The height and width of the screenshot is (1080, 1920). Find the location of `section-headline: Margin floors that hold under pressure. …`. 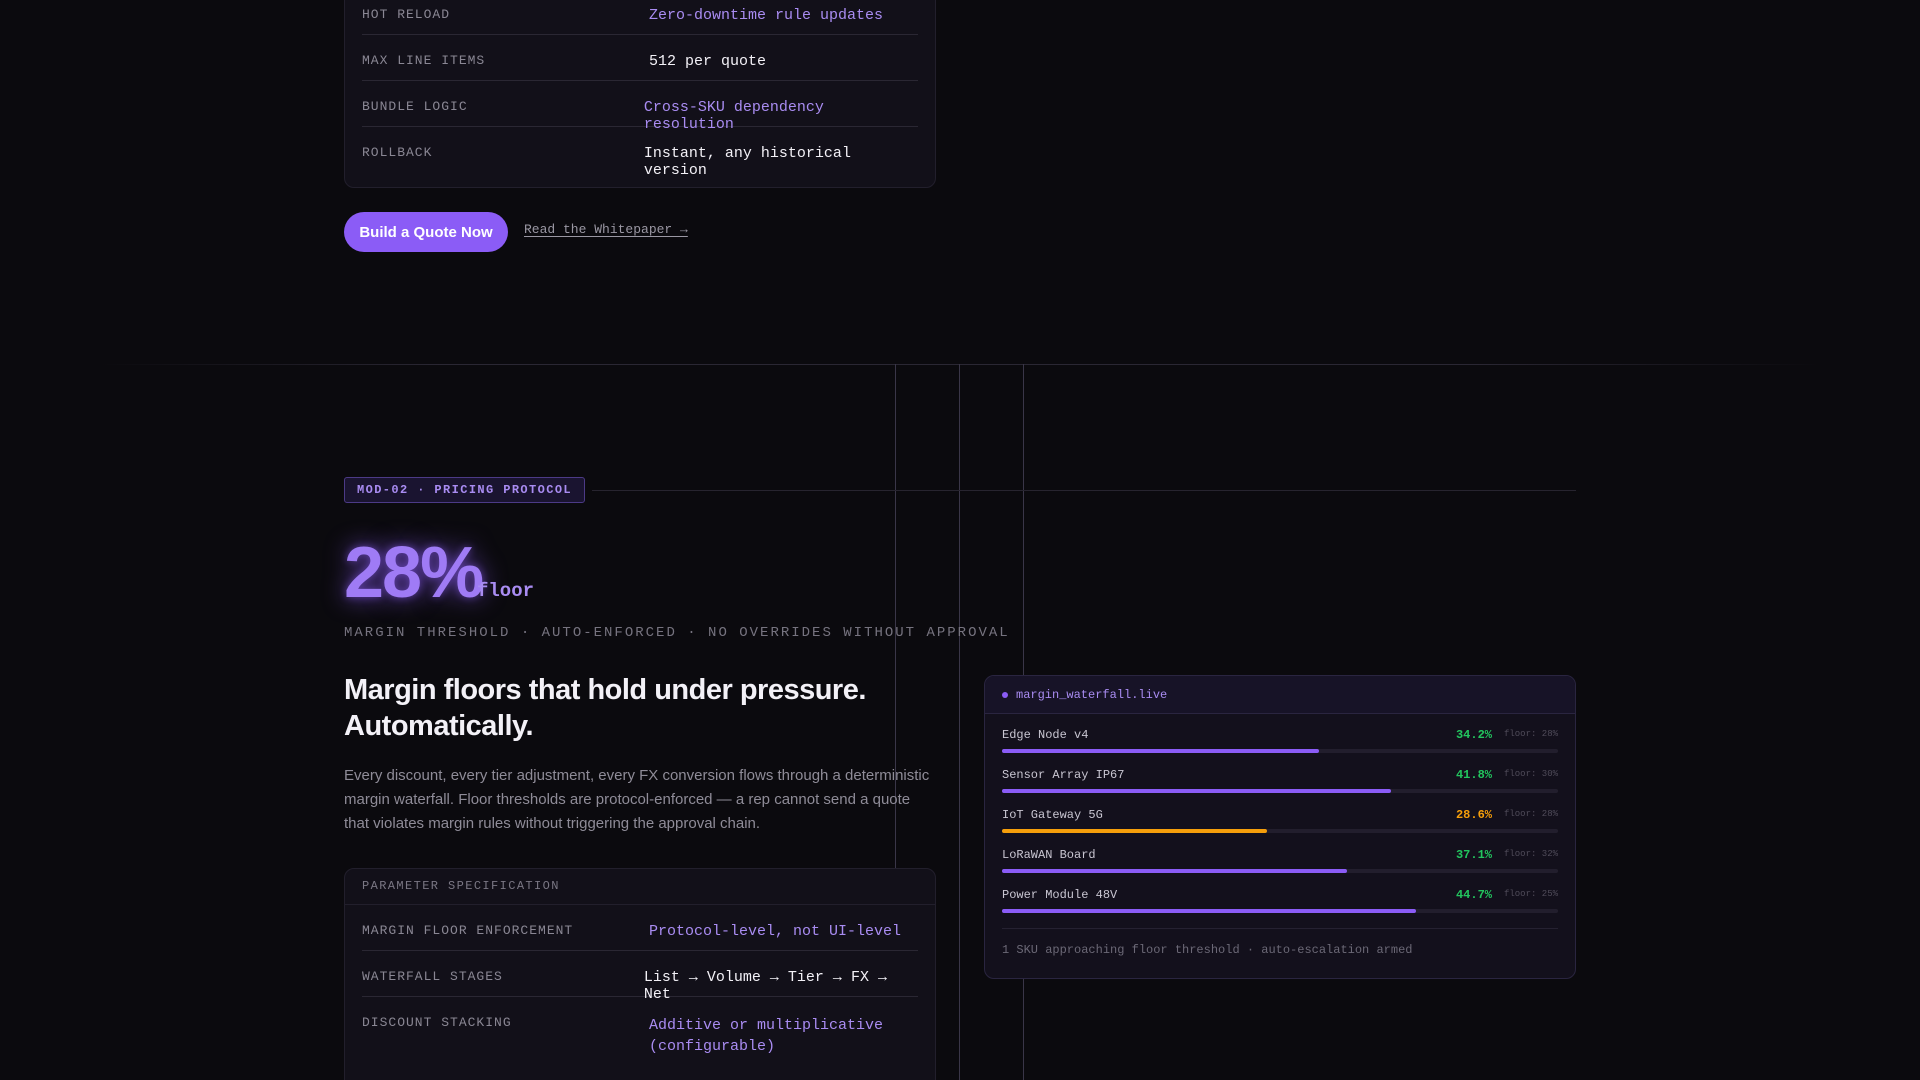

section-headline: Margin floors that hold under pressure. … is located at coordinates (624, 708).